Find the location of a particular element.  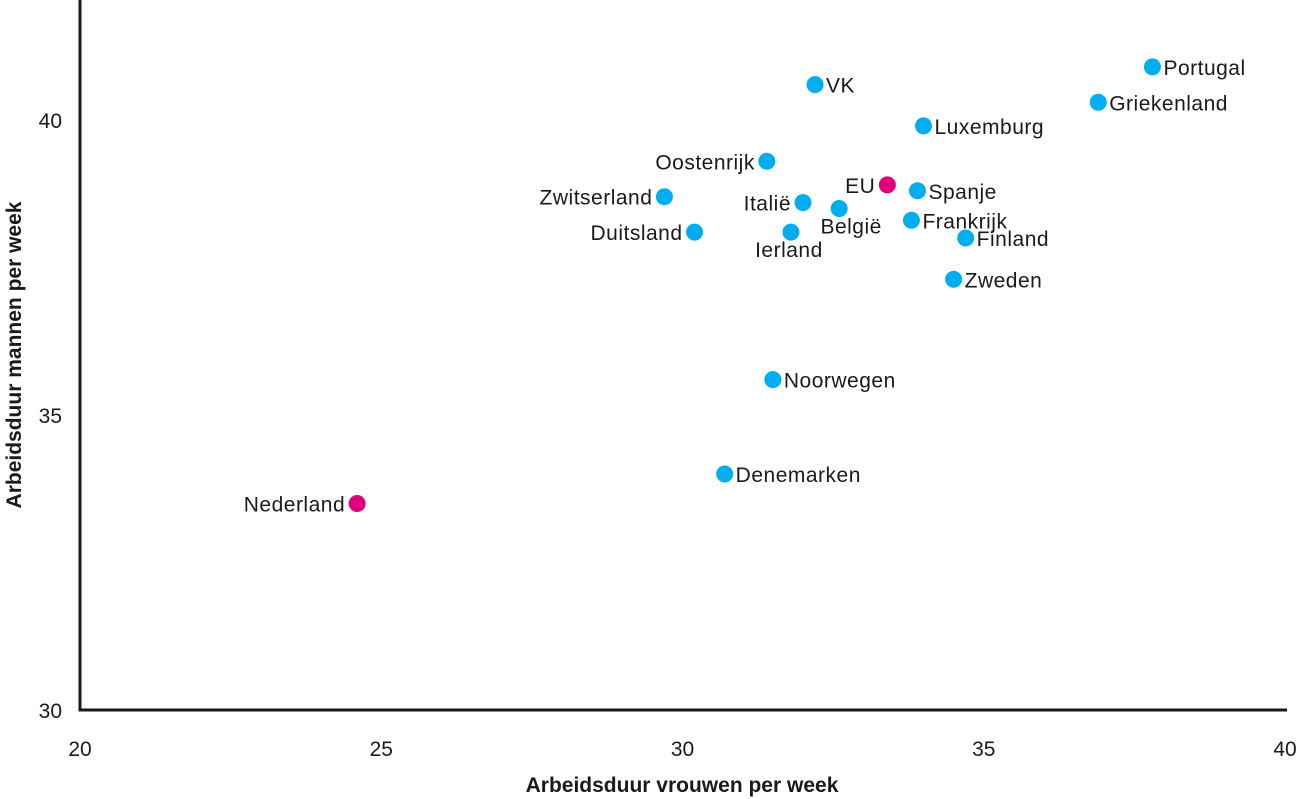

x-tick-label: 30 is located at coordinates (682, 749).